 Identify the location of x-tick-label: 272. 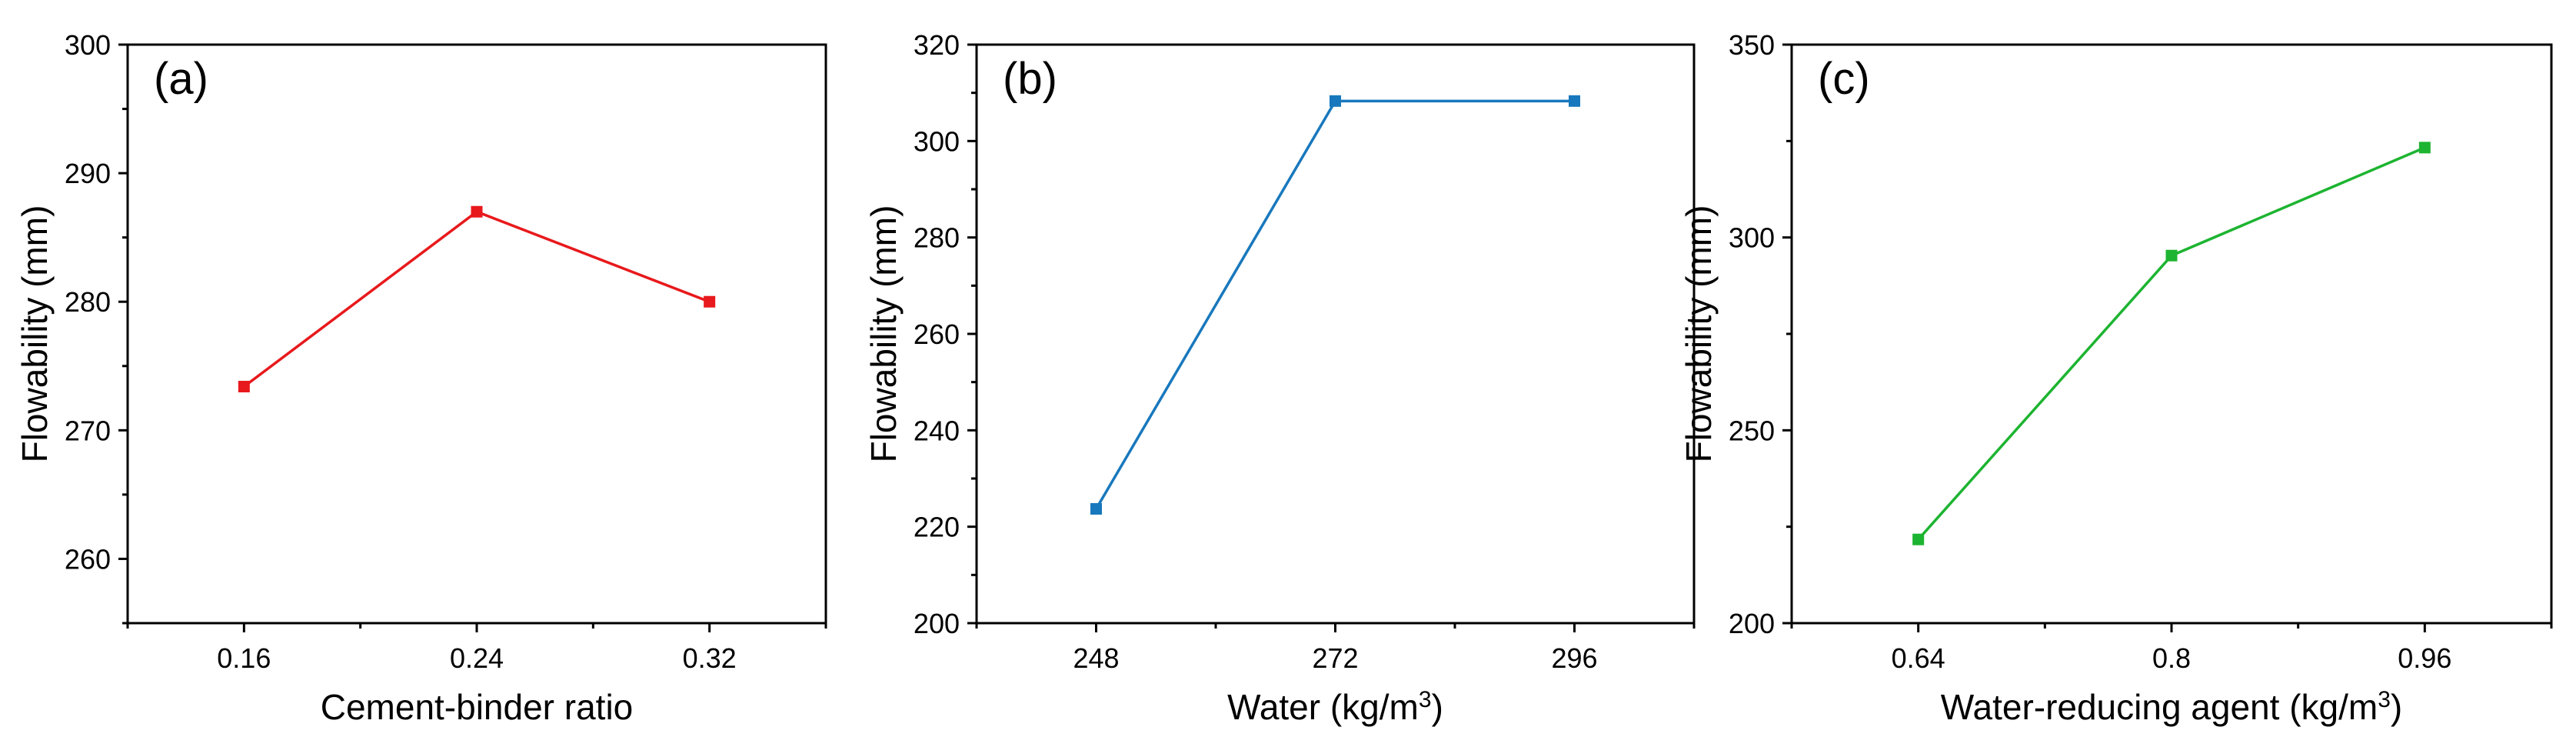
(1335, 658).